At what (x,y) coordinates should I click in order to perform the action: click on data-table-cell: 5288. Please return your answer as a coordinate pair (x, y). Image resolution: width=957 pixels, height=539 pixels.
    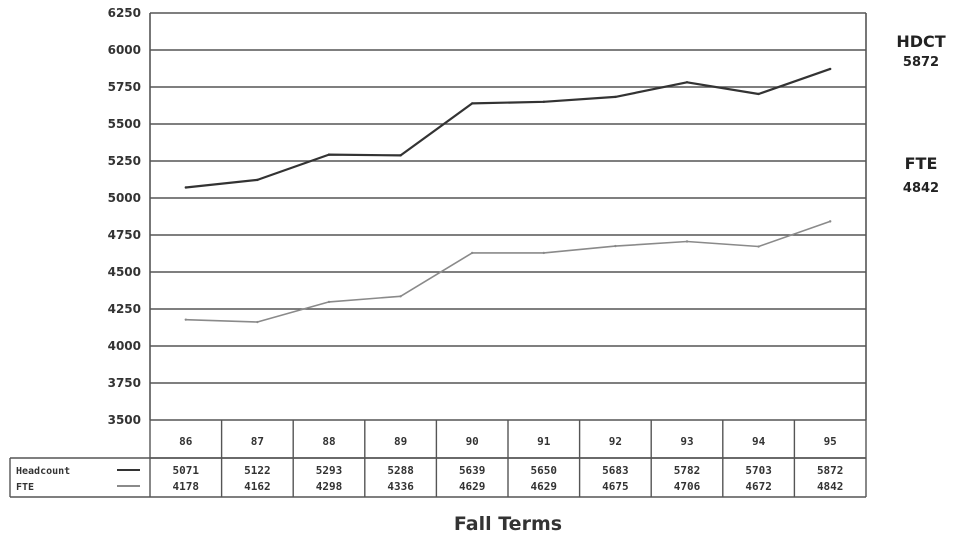
    Looking at the image, I should click on (400, 470).